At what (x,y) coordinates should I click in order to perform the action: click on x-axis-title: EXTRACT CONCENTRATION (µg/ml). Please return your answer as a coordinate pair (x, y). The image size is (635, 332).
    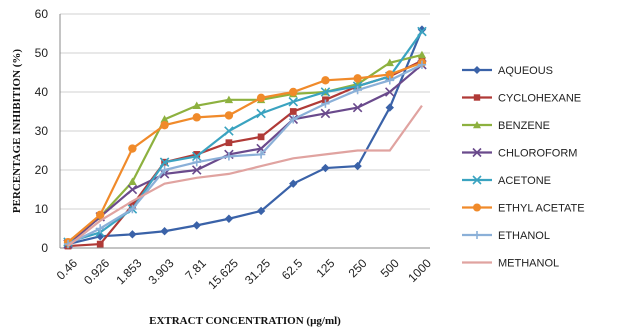
    Looking at the image, I should click on (245, 321).